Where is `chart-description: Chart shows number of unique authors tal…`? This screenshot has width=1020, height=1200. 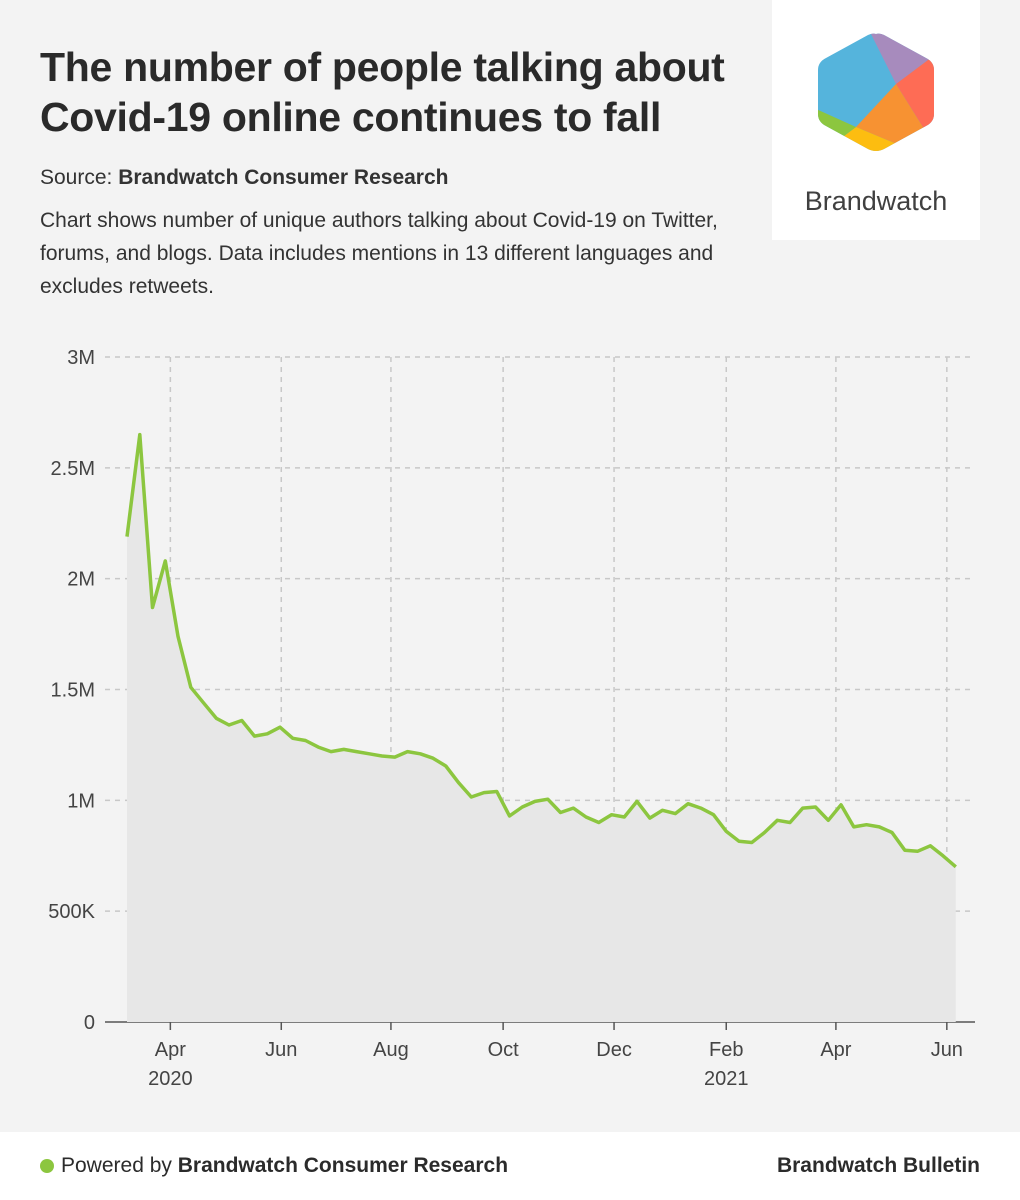 chart-description: Chart shows number of unique authors tal… is located at coordinates (379, 253).